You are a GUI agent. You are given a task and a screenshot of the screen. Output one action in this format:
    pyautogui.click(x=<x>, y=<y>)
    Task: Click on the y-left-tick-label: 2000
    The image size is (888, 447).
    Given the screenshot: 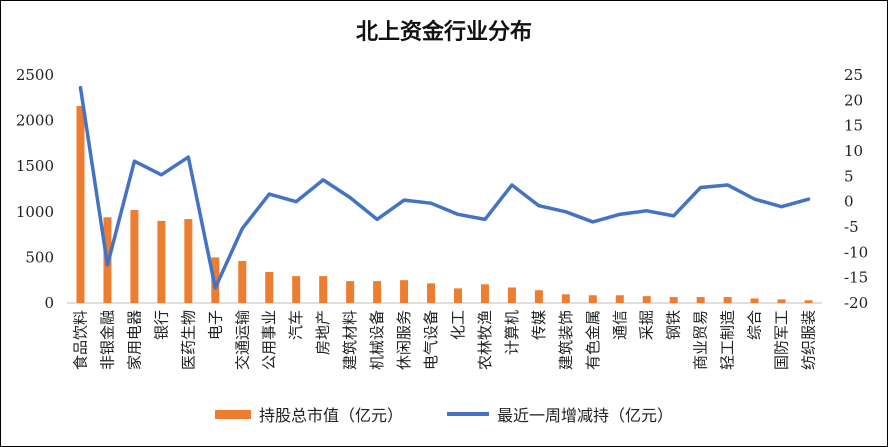 What is the action you would take?
    pyautogui.click(x=35, y=121)
    